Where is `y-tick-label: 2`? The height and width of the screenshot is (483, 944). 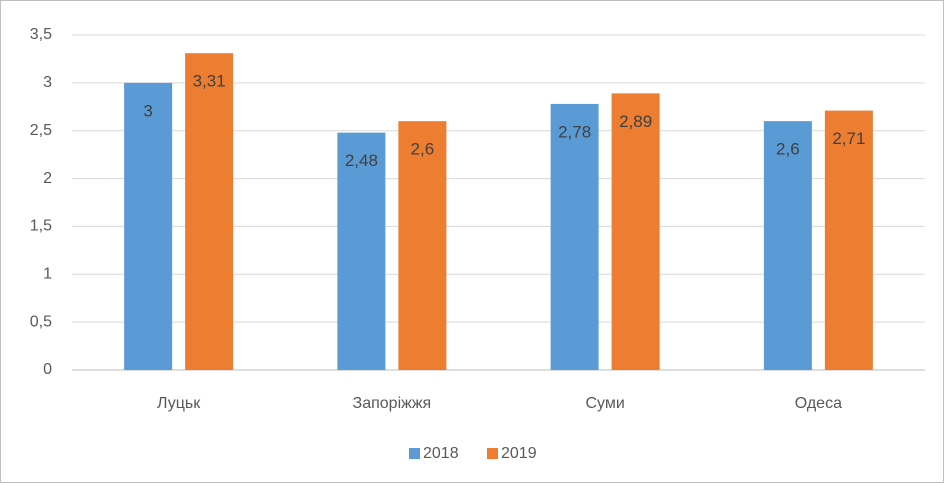
y-tick-label: 2 is located at coordinates (47, 178).